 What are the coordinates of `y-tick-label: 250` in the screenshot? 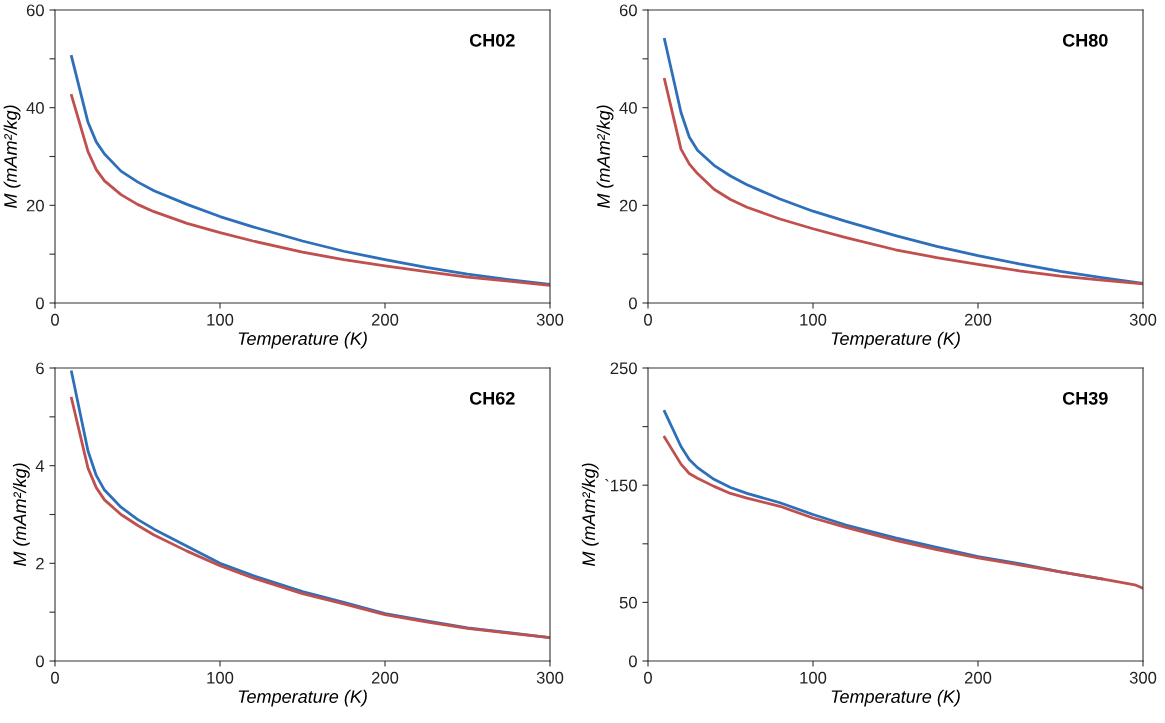 It's located at (623, 368).